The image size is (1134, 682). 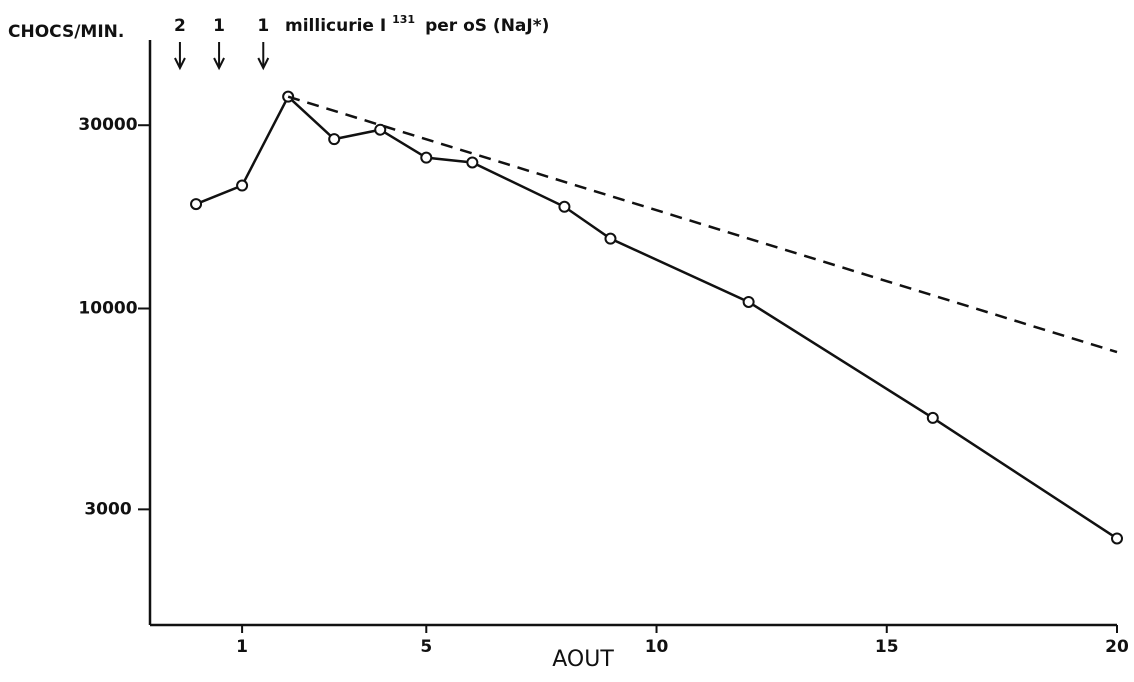 What do you see at coordinates (107, 309) in the screenshot?
I see `y-tick-label: 10000` at bounding box center [107, 309].